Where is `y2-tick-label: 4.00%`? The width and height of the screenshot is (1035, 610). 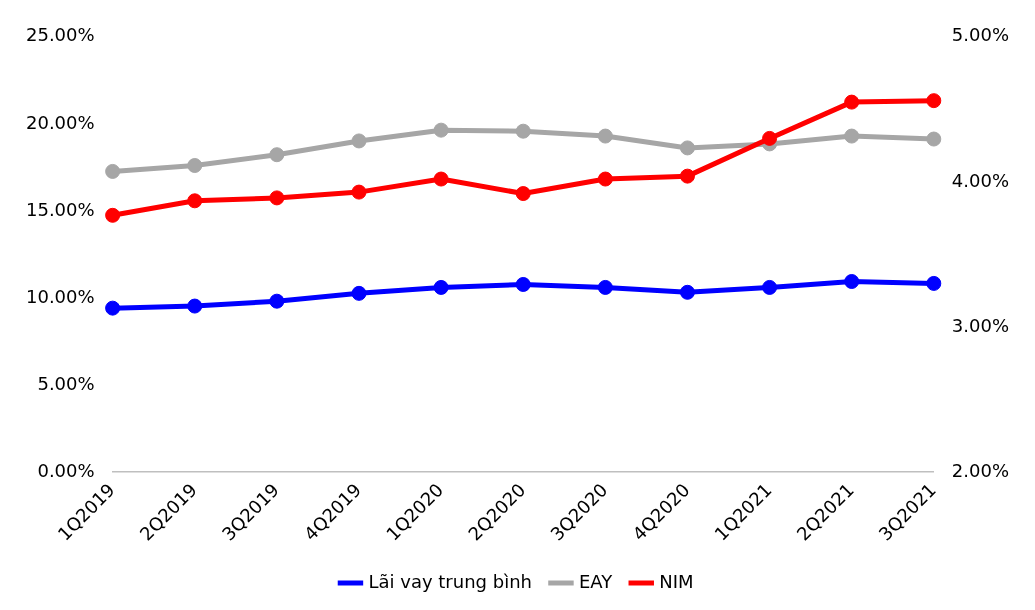
y2-tick-label: 4.00% is located at coordinates (980, 180).